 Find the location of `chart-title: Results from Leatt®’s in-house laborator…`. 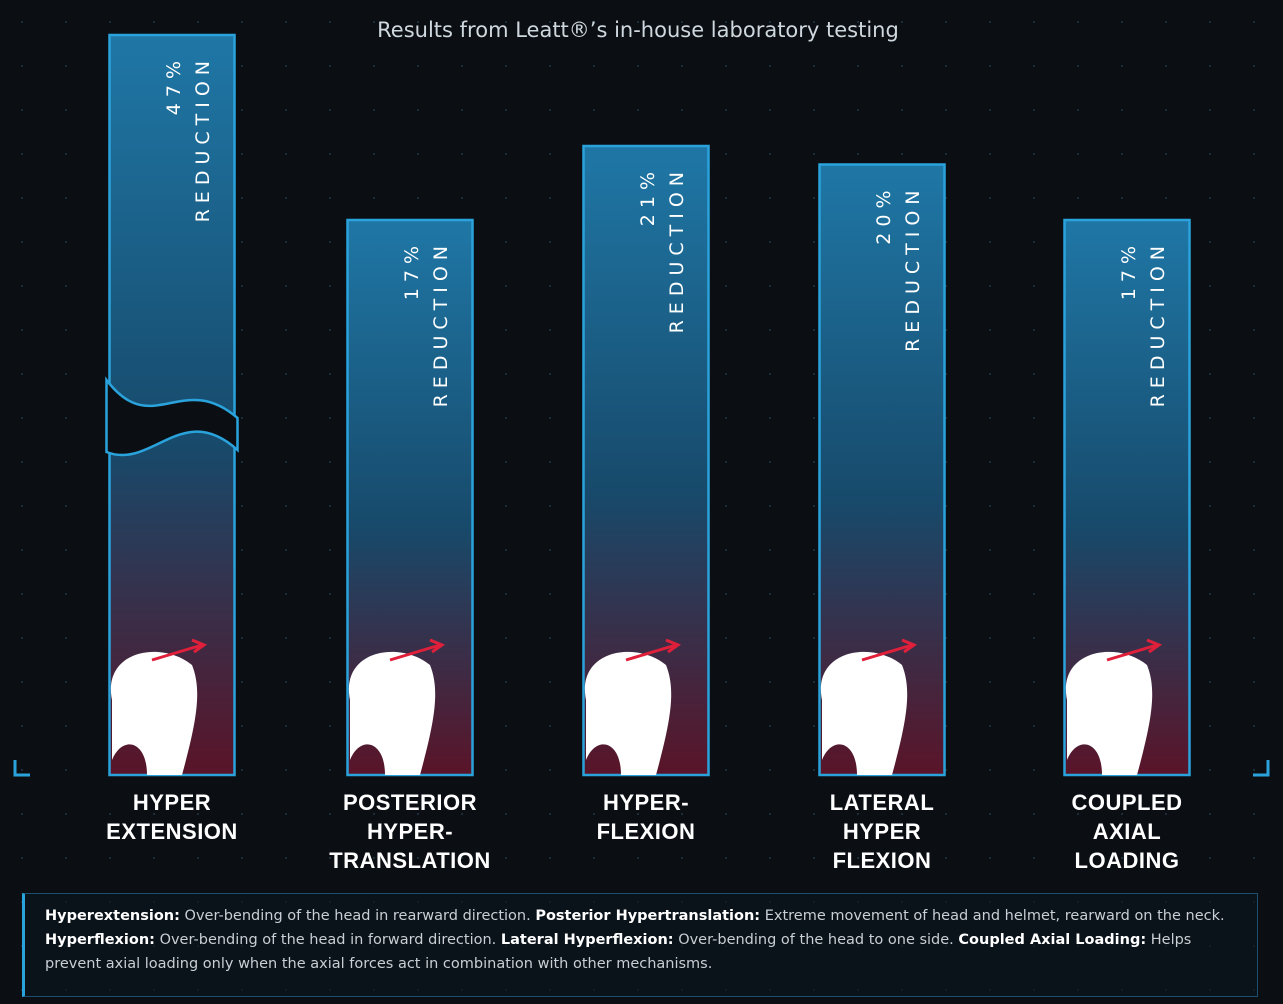

chart-title: Results from Leatt®’s in-house laborator… is located at coordinates (638, 30).